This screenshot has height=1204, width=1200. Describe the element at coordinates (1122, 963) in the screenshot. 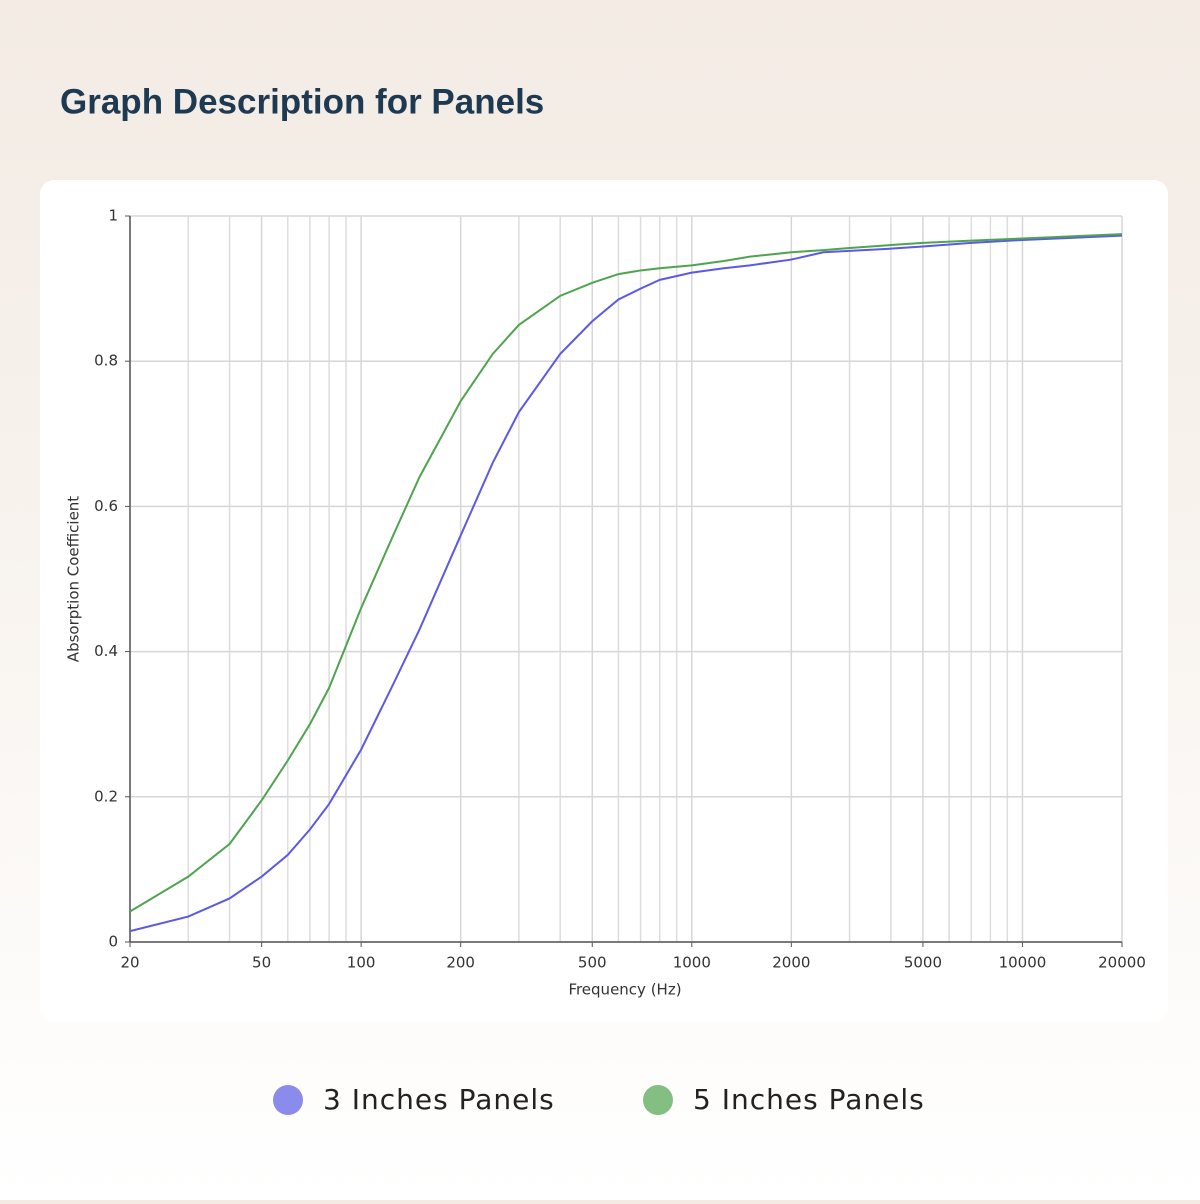

I see `x-tick-label: 20000` at that location.